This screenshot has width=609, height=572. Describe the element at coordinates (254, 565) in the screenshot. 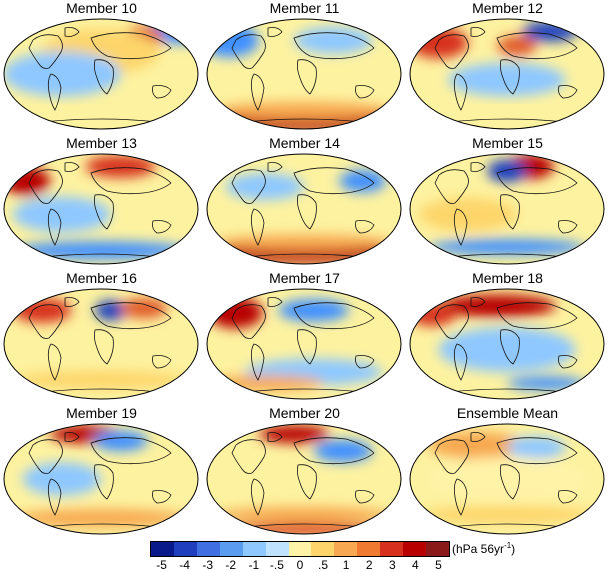

I see `colorbar-tick-label: -1` at that location.